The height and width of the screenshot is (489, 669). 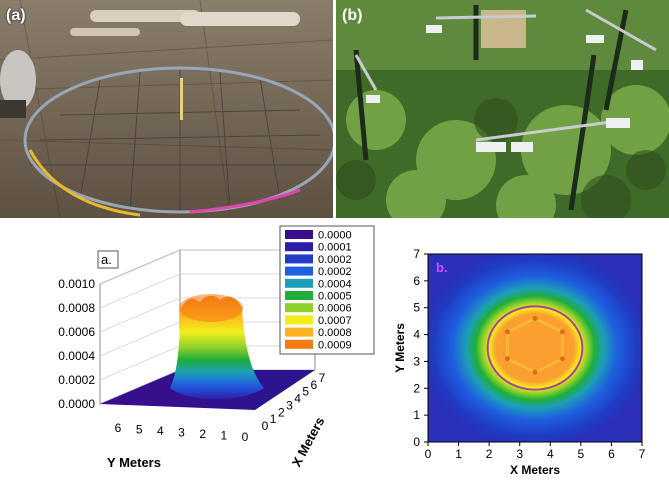 What do you see at coordinates (181, 433) in the screenshot?
I see `y-tick-label-3d: 3` at bounding box center [181, 433].